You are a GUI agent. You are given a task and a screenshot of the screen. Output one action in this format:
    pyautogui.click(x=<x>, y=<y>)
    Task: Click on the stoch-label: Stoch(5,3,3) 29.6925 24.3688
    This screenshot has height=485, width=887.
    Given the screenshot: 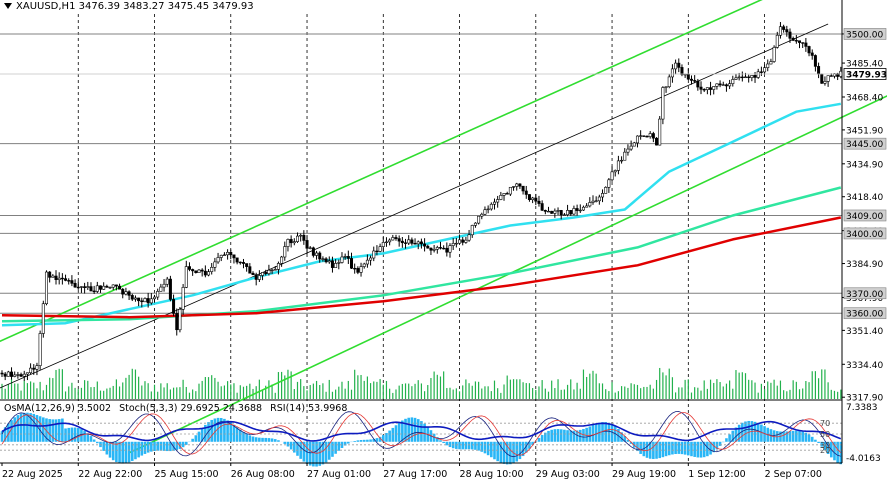 What is the action you would take?
    pyautogui.click(x=191, y=408)
    